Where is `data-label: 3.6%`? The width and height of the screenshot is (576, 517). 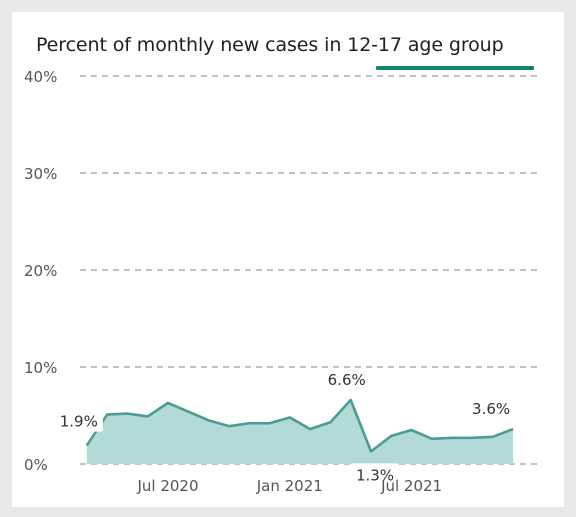
data-label: 3.6% is located at coordinates (491, 409).